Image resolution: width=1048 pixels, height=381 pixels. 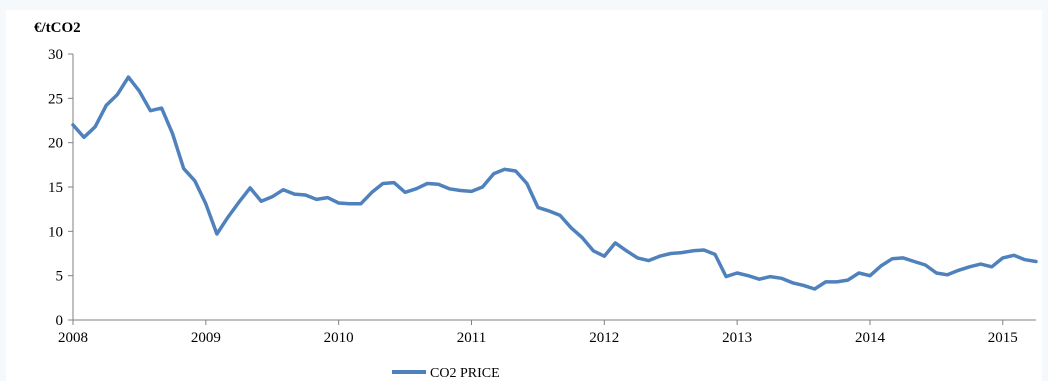 What do you see at coordinates (55, 232) in the screenshot?
I see `y-tick-label: 10` at bounding box center [55, 232].